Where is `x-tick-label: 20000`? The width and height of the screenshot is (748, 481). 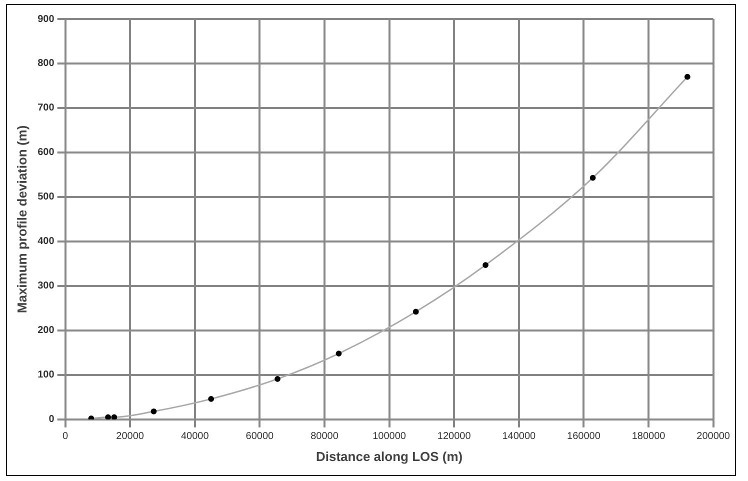 x-tick-label: 20000 is located at coordinates (130, 436).